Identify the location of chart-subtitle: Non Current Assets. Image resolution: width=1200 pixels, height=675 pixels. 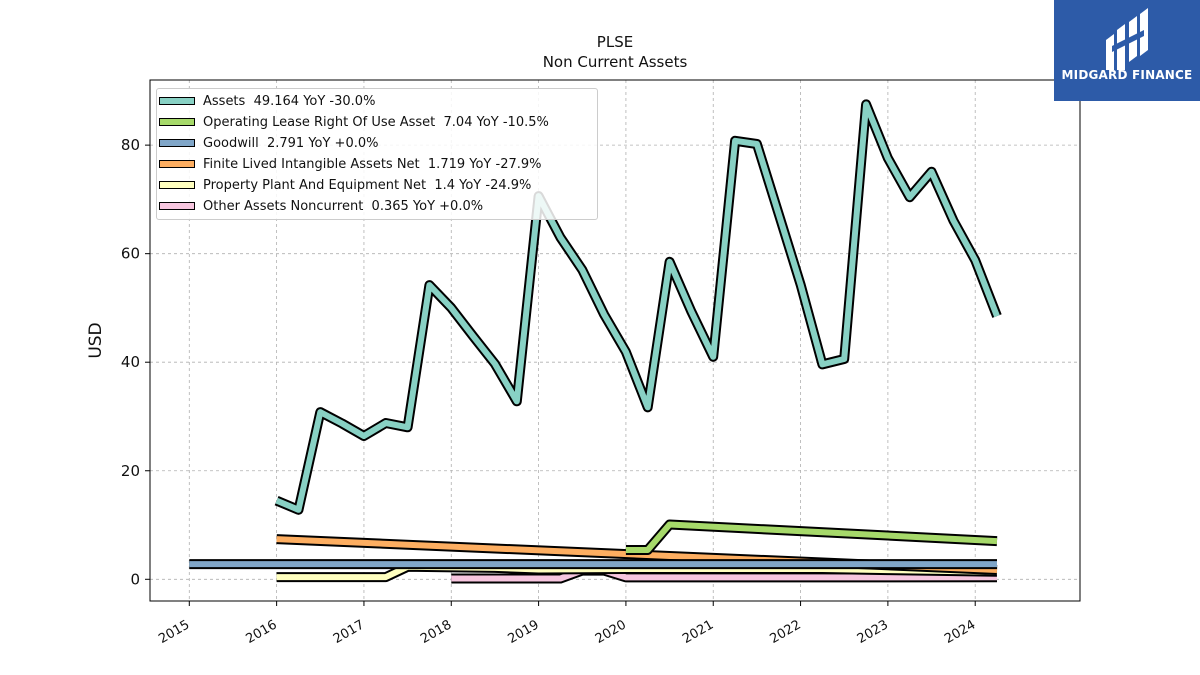
(615, 62).